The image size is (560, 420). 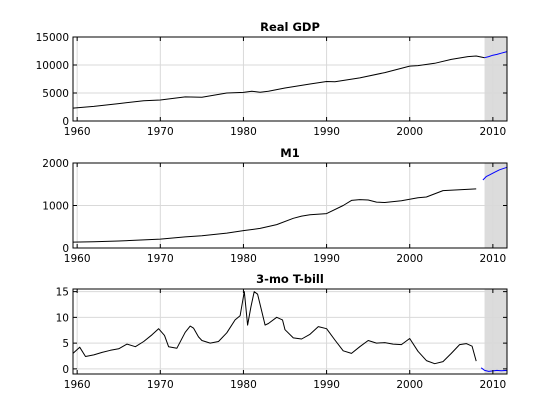 I want to click on y-tick-label: 5000, so click(x=55, y=94).